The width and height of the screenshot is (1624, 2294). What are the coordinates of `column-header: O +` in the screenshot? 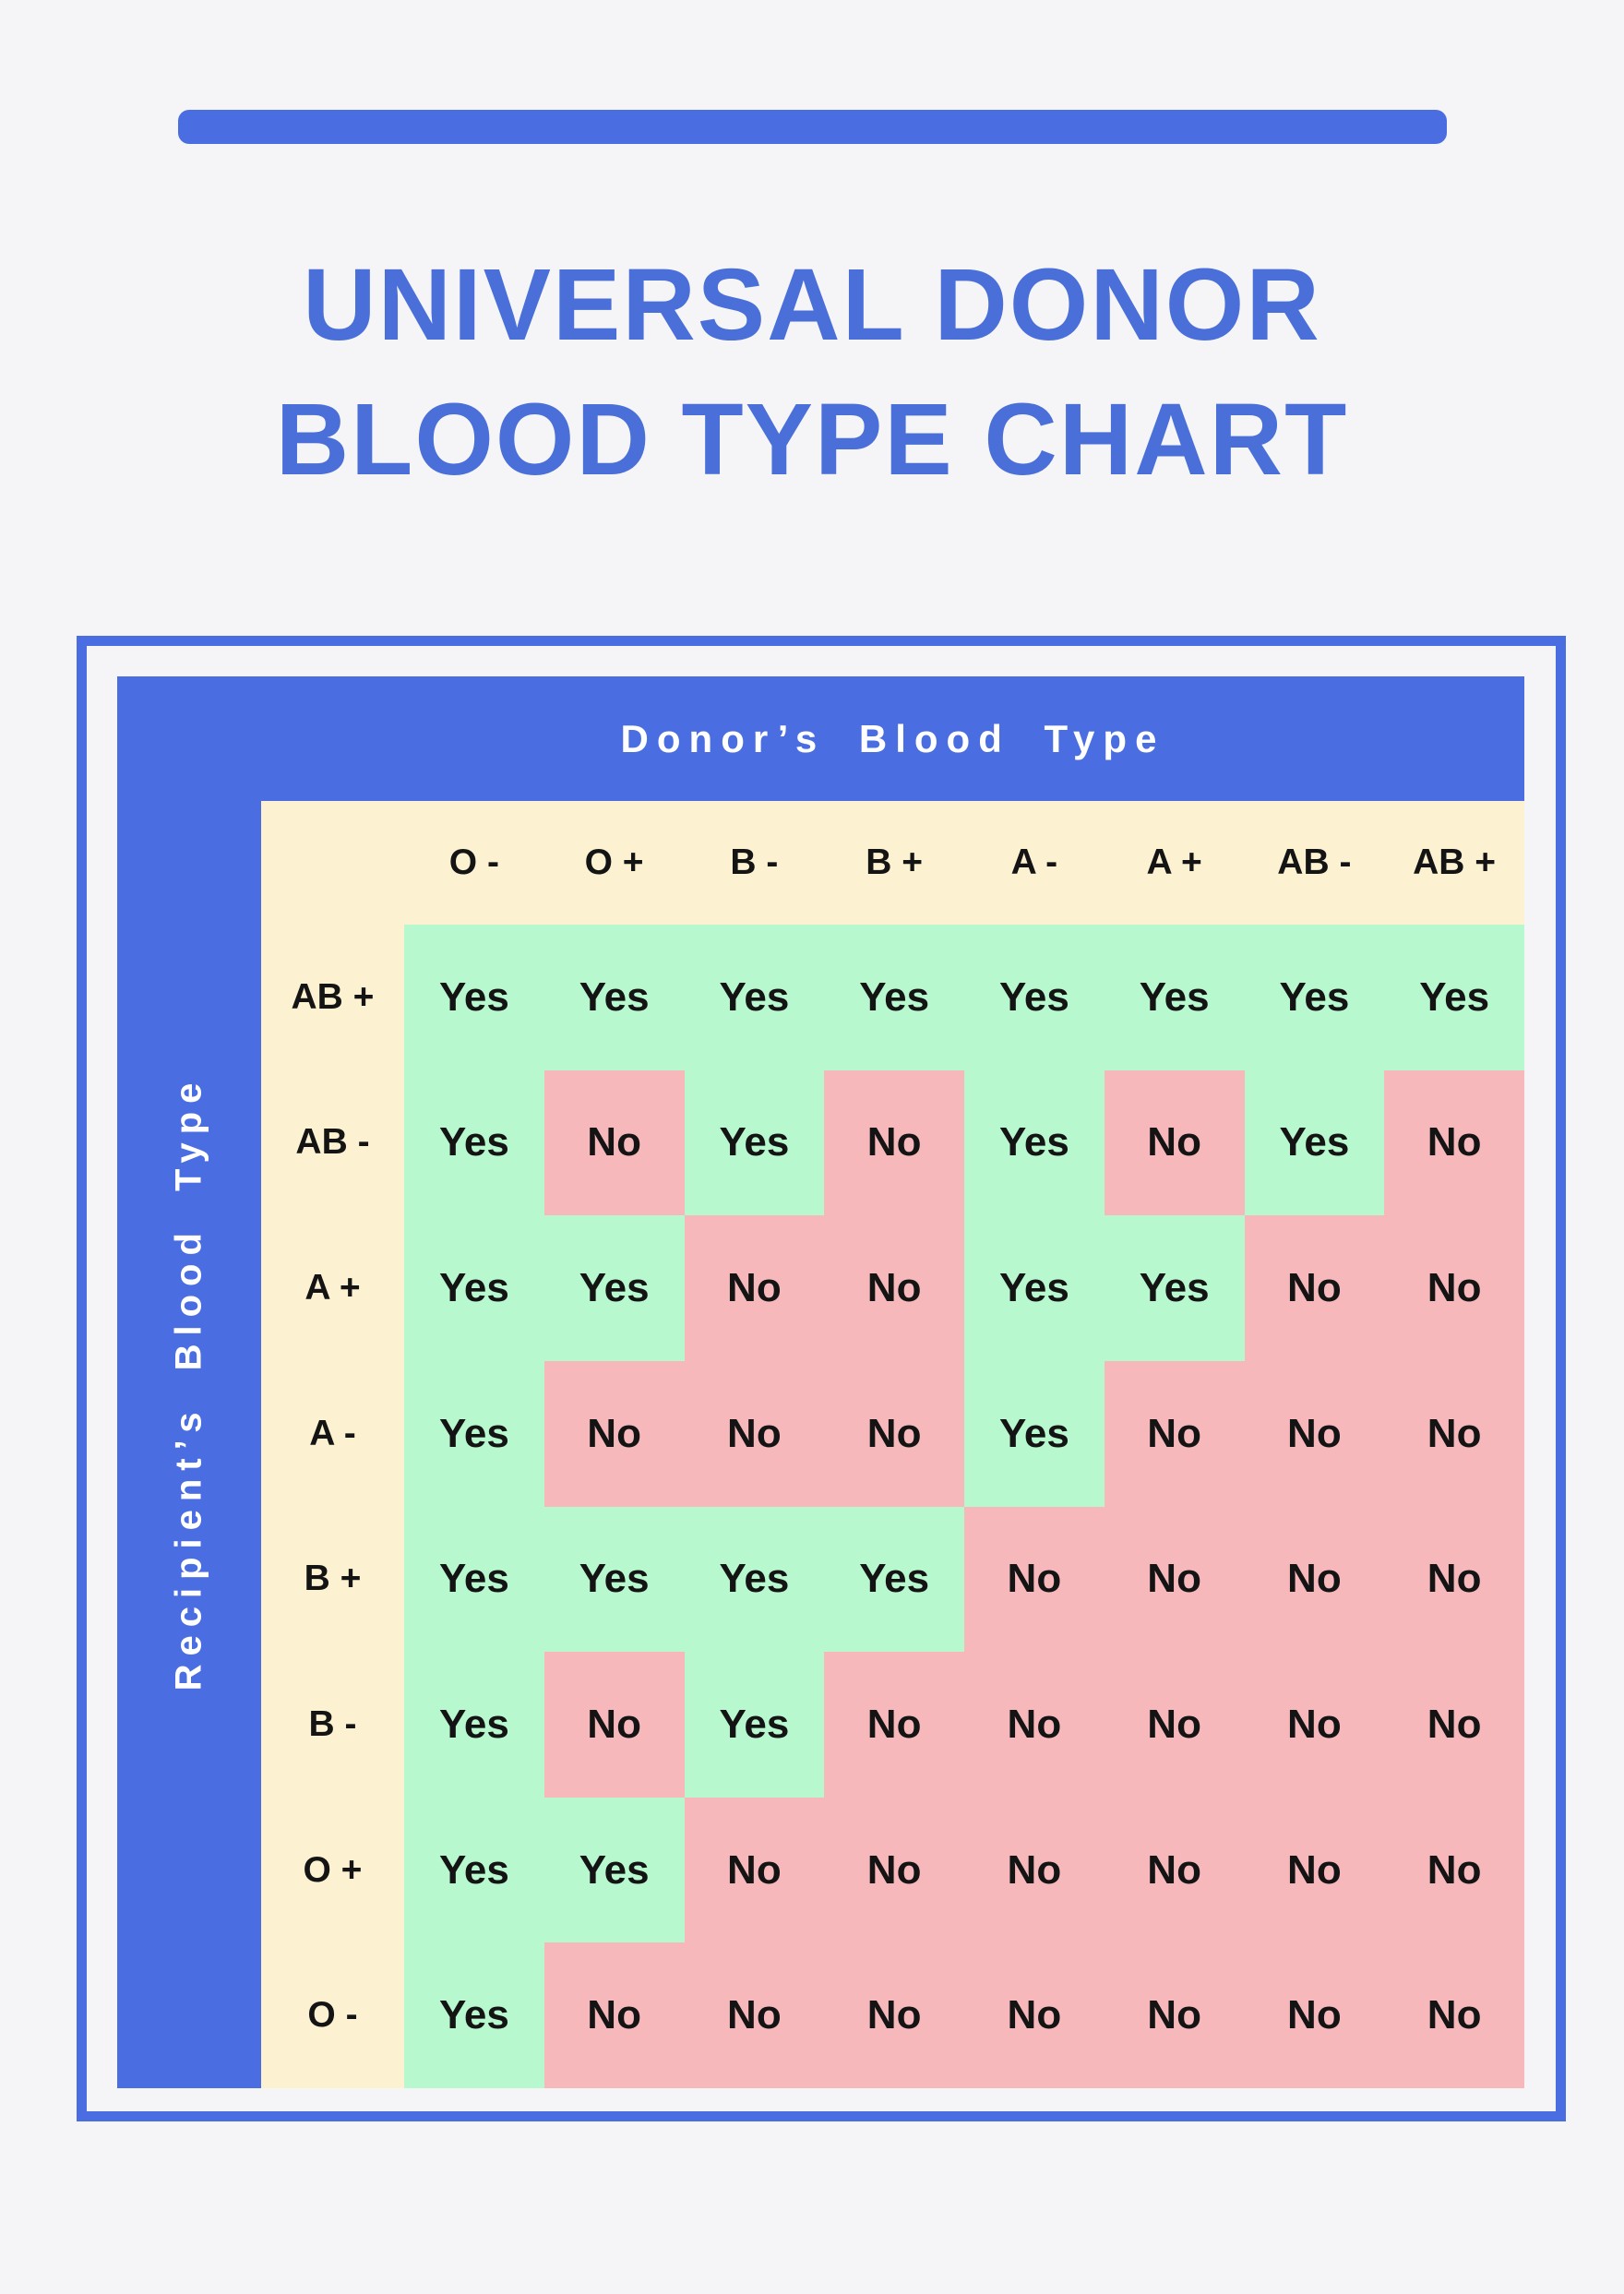 It's located at (614, 862).